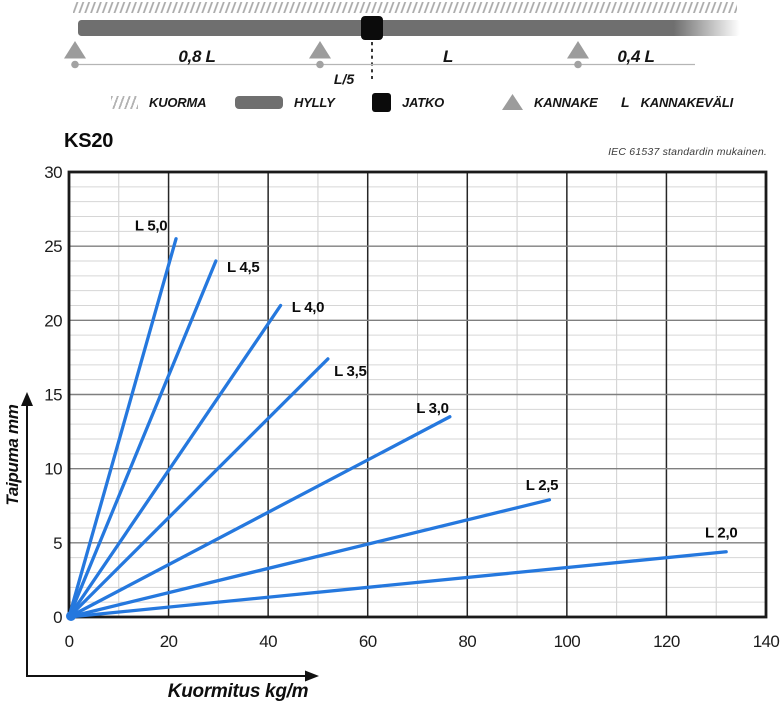 Image resolution: width=784 pixels, height=704 pixels. I want to click on origin-dot, so click(71, 616).